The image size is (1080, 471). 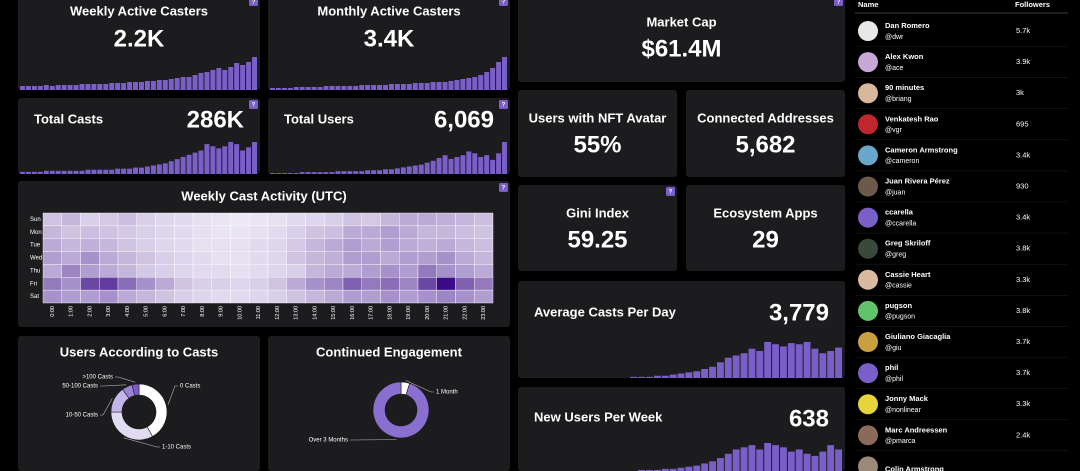 I want to click on user-name: Colin Armstrong, so click(x=914, y=467).